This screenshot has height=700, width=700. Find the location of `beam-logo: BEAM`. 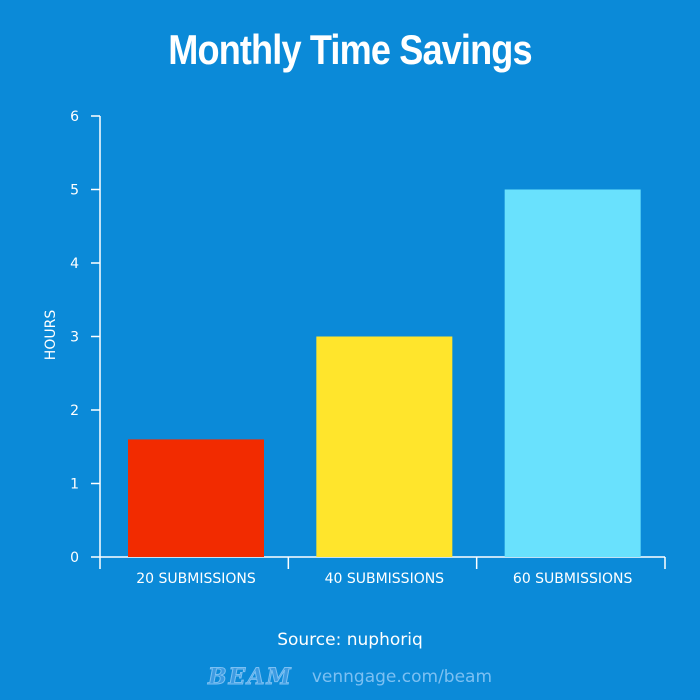

beam-logo: BEAM is located at coordinates (250, 677).